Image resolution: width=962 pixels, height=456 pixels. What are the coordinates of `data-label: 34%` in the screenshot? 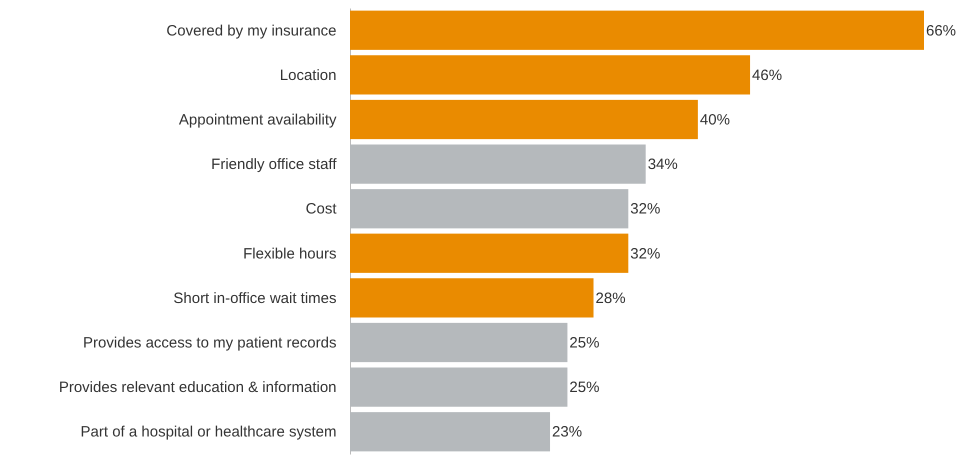 It's located at (663, 165).